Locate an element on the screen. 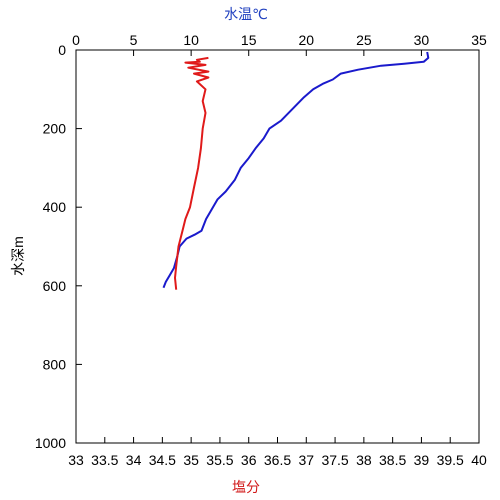 Image resolution: width=500 pixels, height=500 pixels. bottom-tick-label: 39 is located at coordinates (422, 460).